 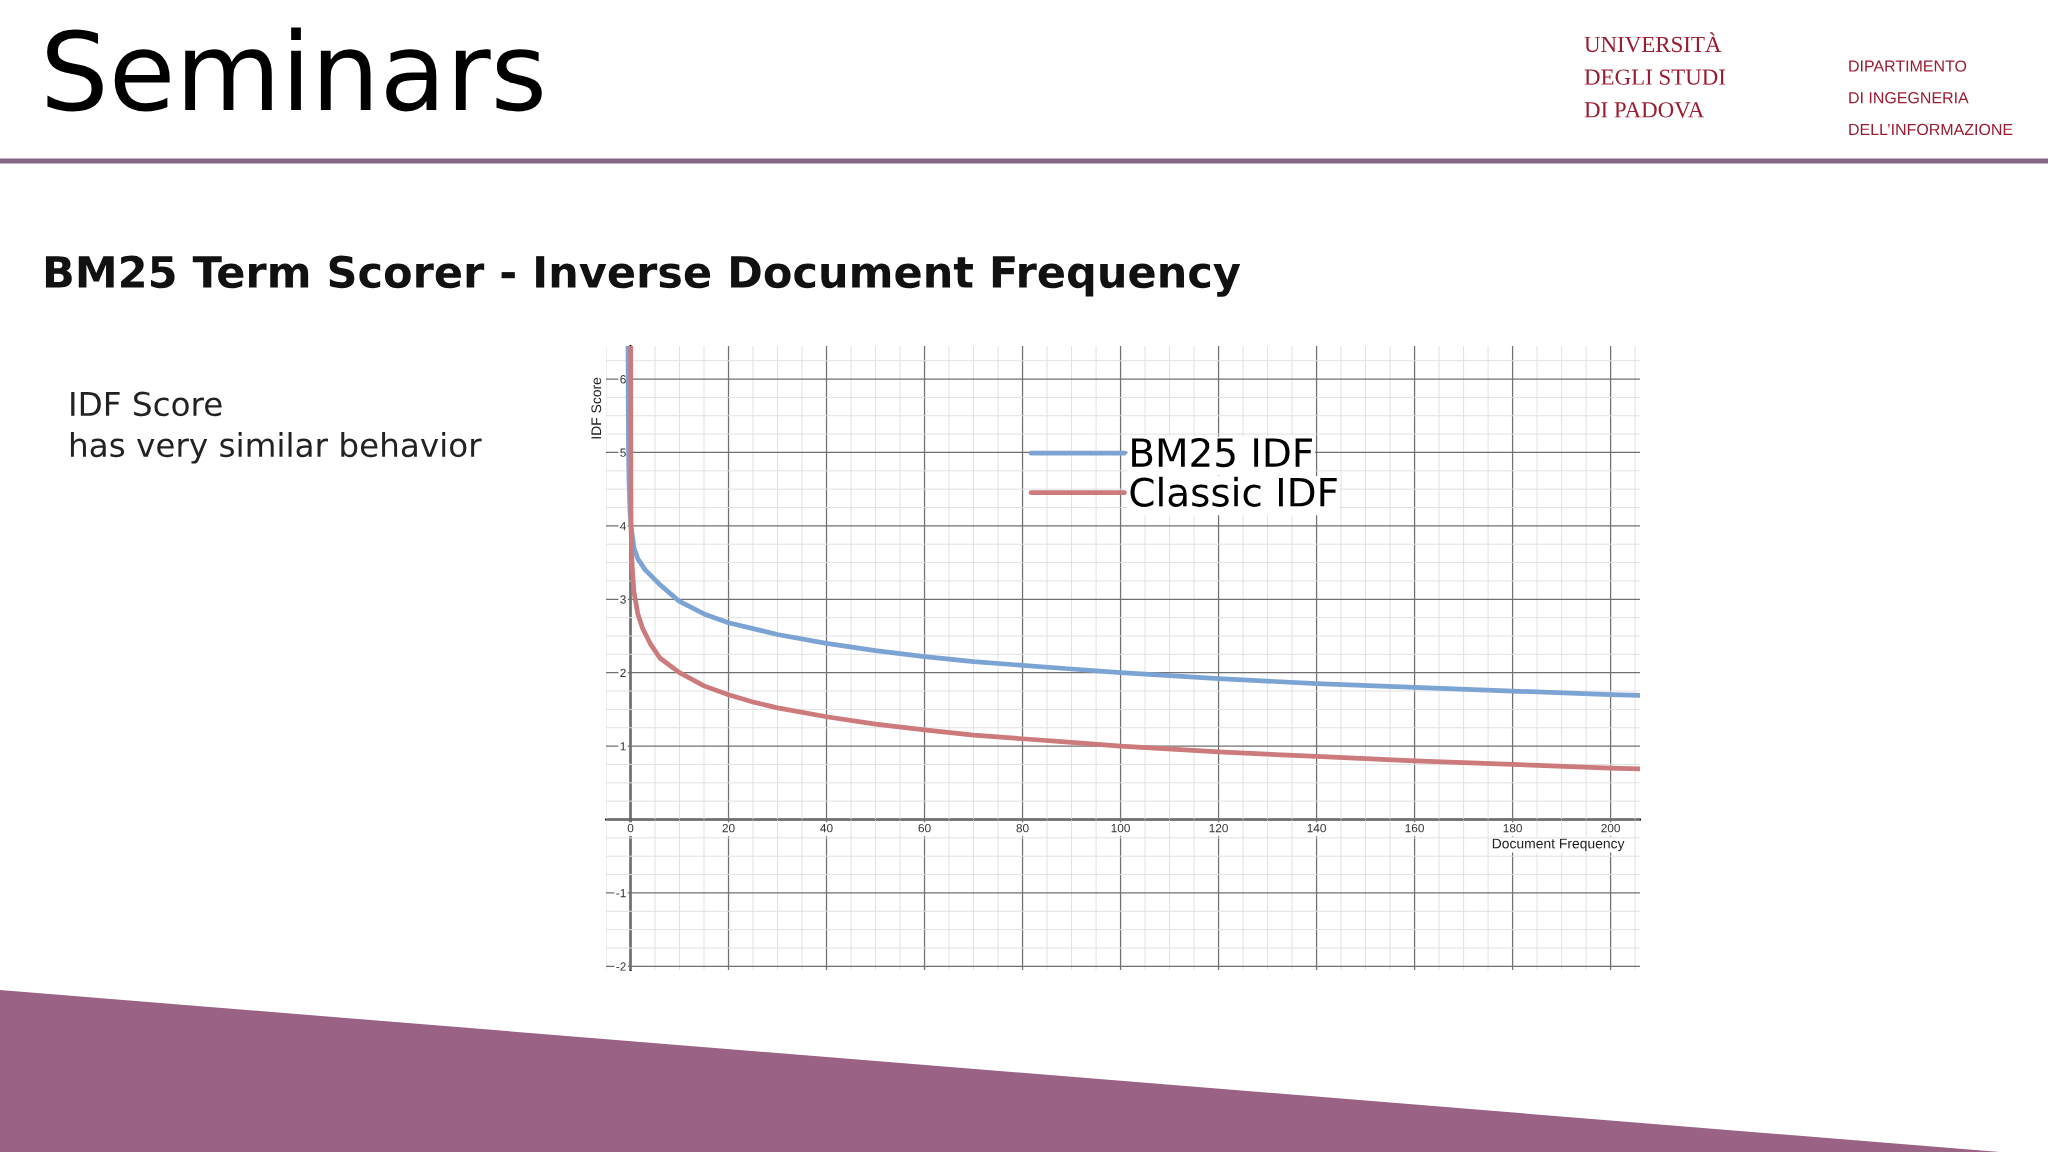 What do you see at coordinates (621, 893) in the screenshot?
I see `y-tick-label: -1` at bounding box center [621, 893].